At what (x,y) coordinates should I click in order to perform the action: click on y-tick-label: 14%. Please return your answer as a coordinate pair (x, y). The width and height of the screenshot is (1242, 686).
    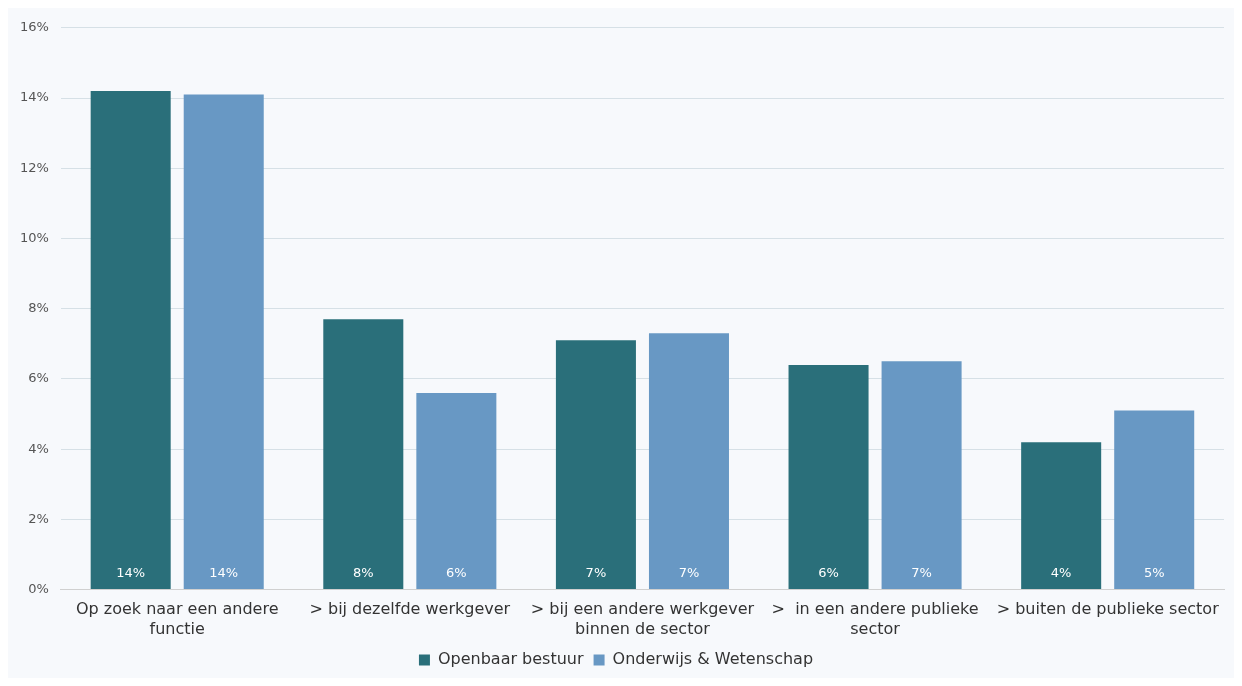
    Looking at the image, I should click on (34, 97).